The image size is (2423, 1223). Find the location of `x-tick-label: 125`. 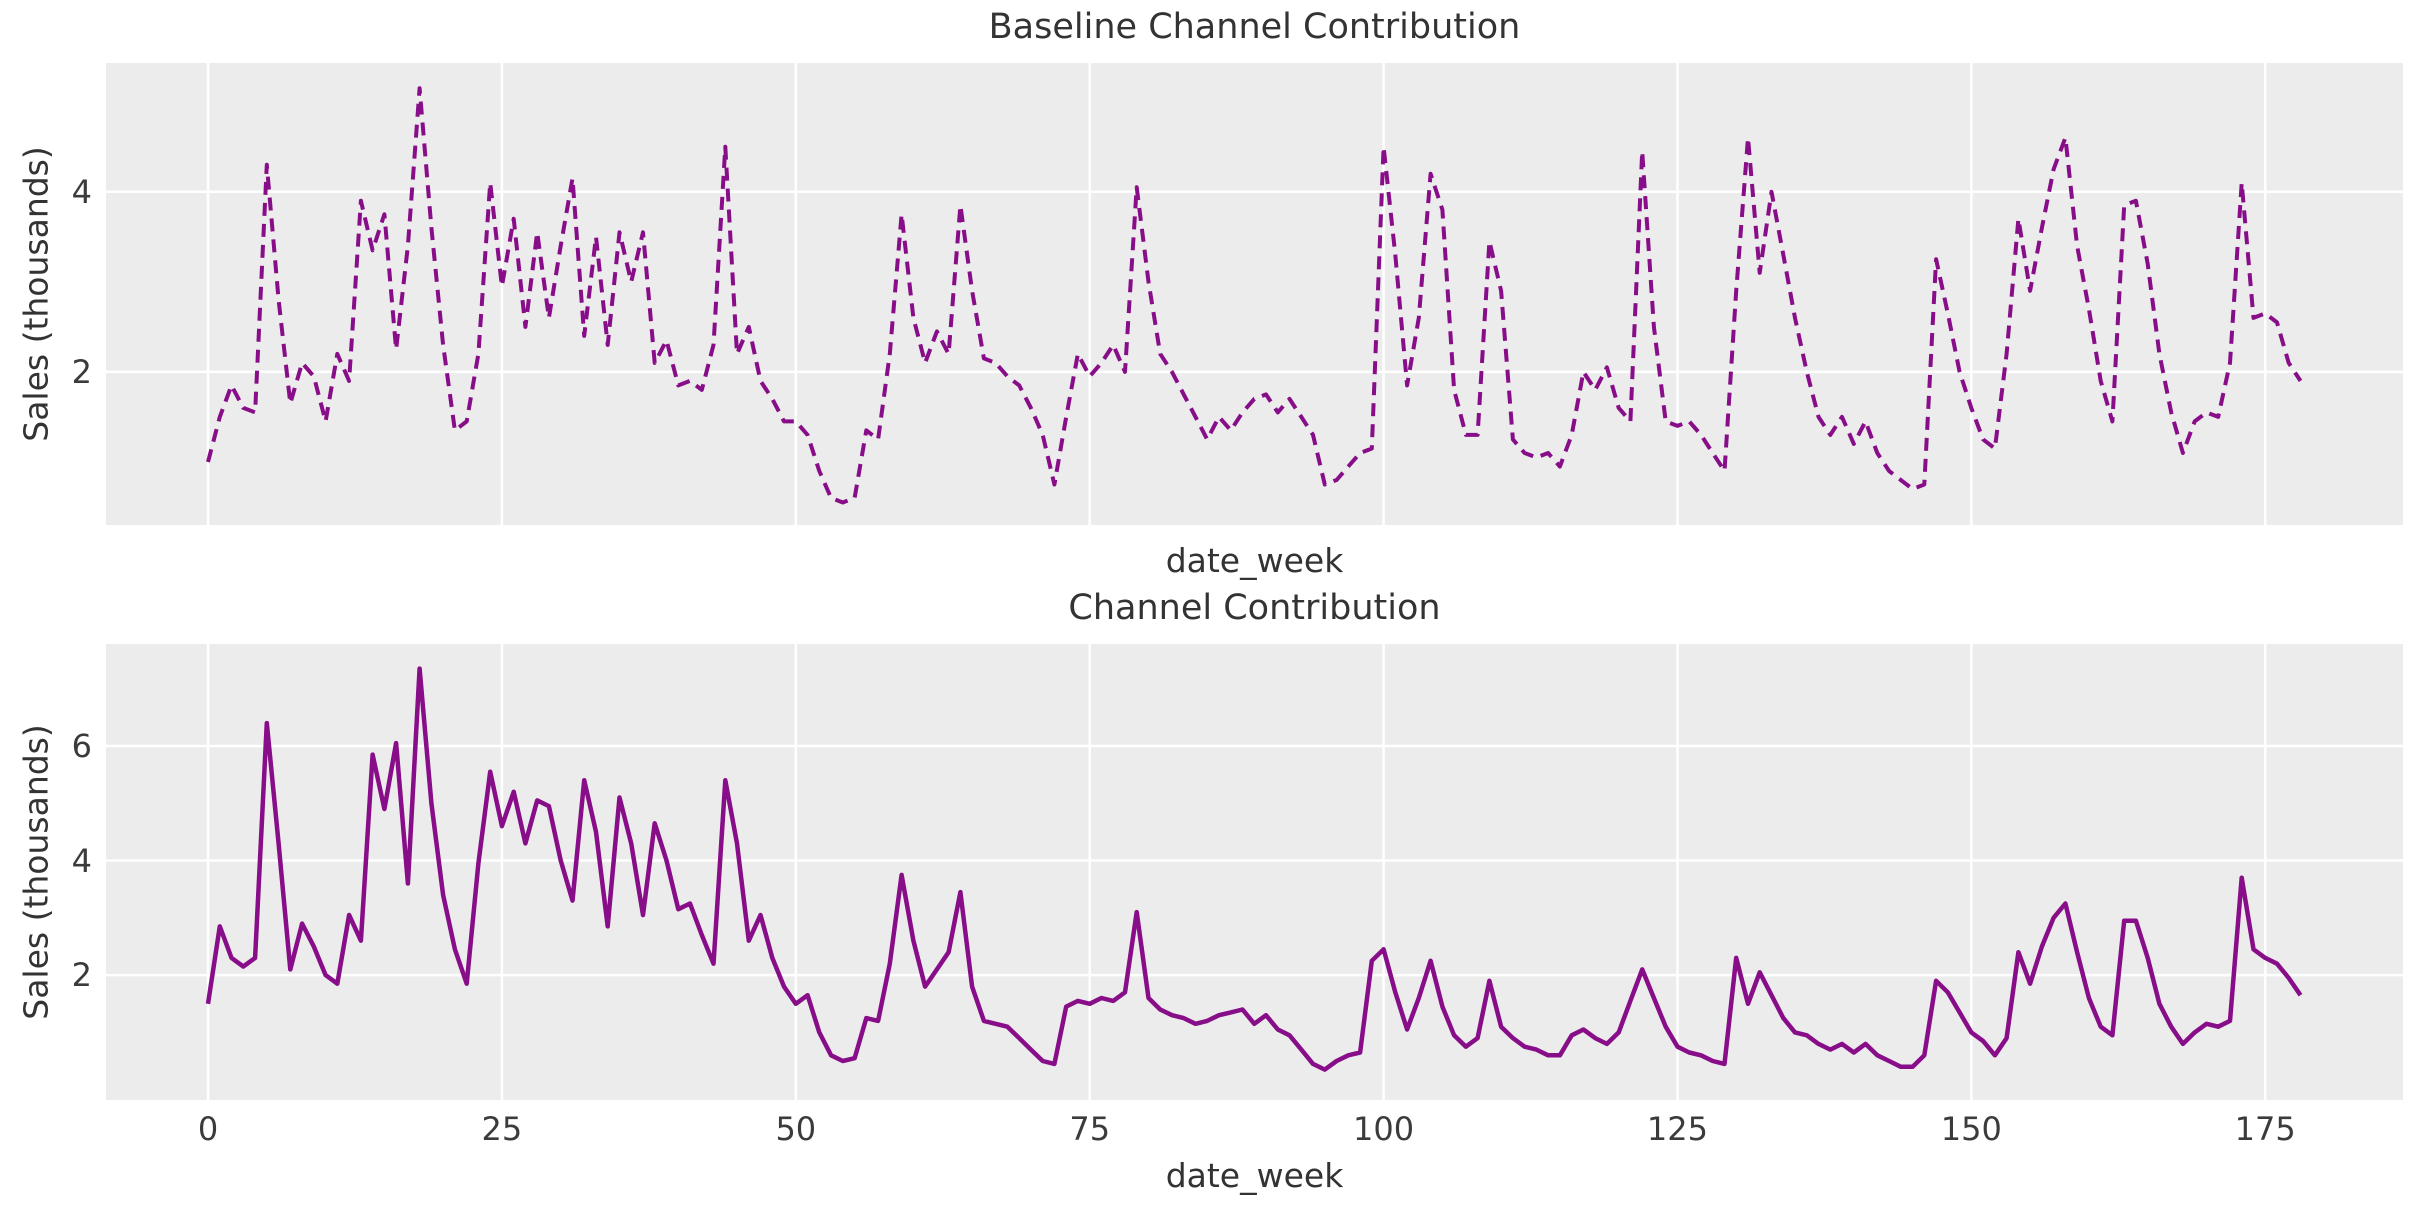

x-tick-label: 125 is located at coordinates (1677, 1129).